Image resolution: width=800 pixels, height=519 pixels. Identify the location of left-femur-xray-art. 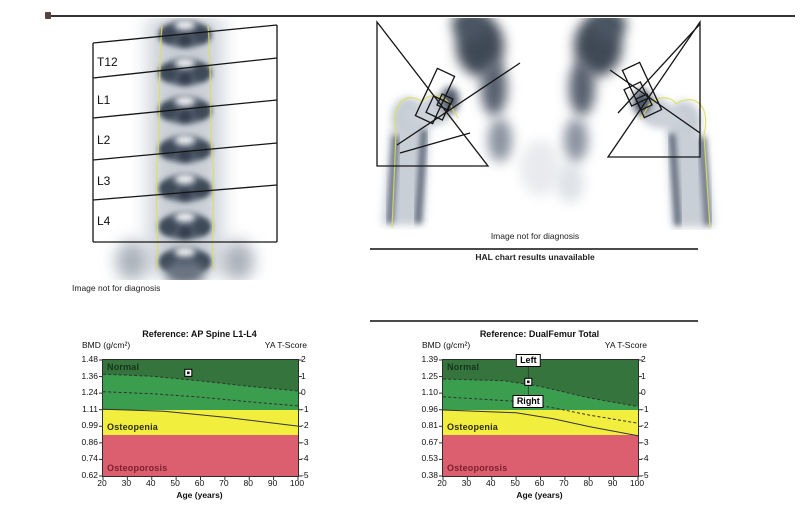
(447, 123).